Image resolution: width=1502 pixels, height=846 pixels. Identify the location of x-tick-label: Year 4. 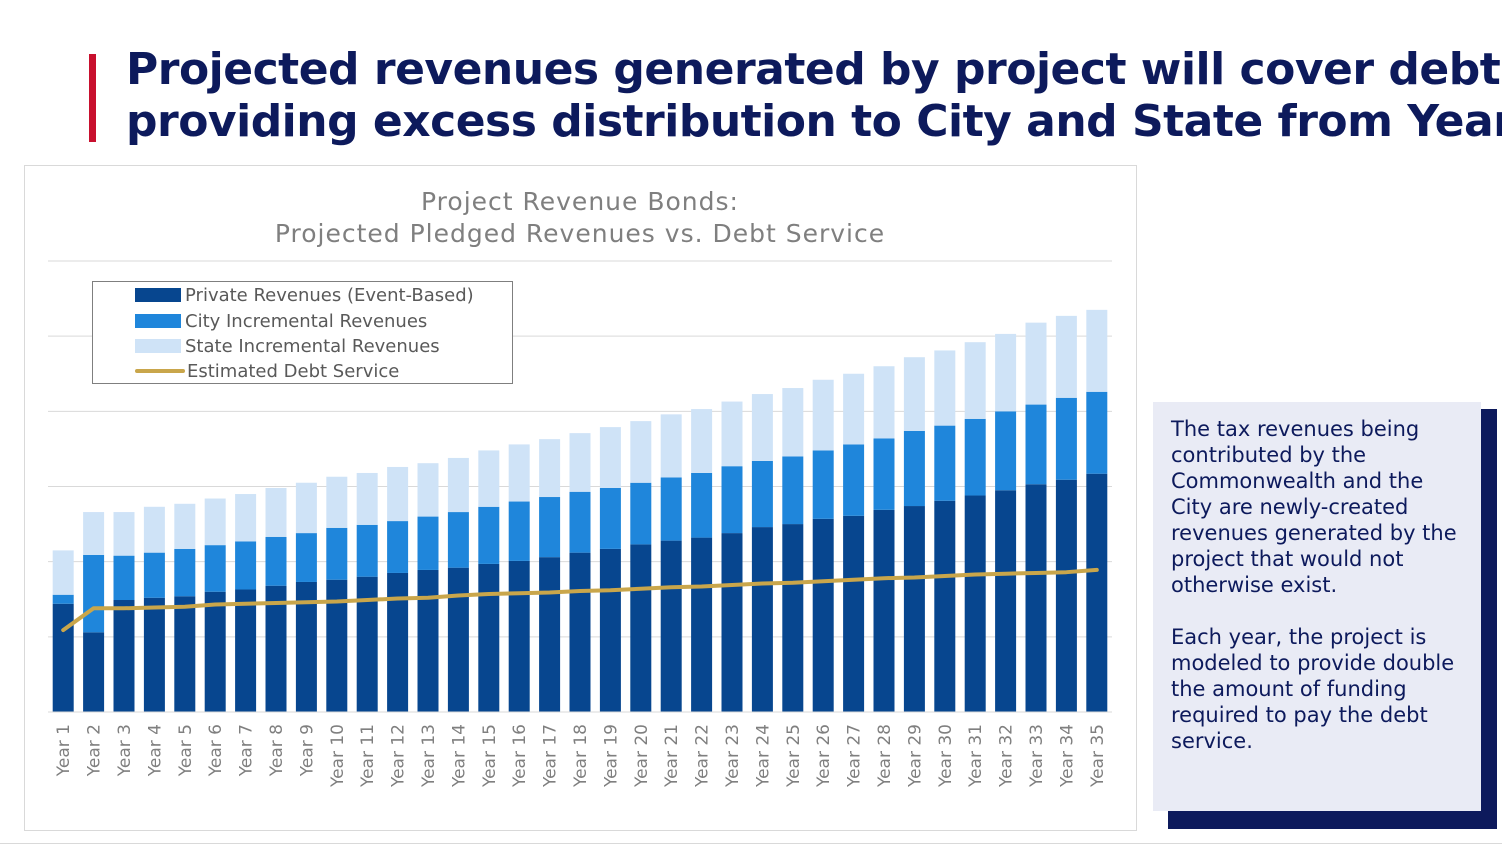
(155, 750).